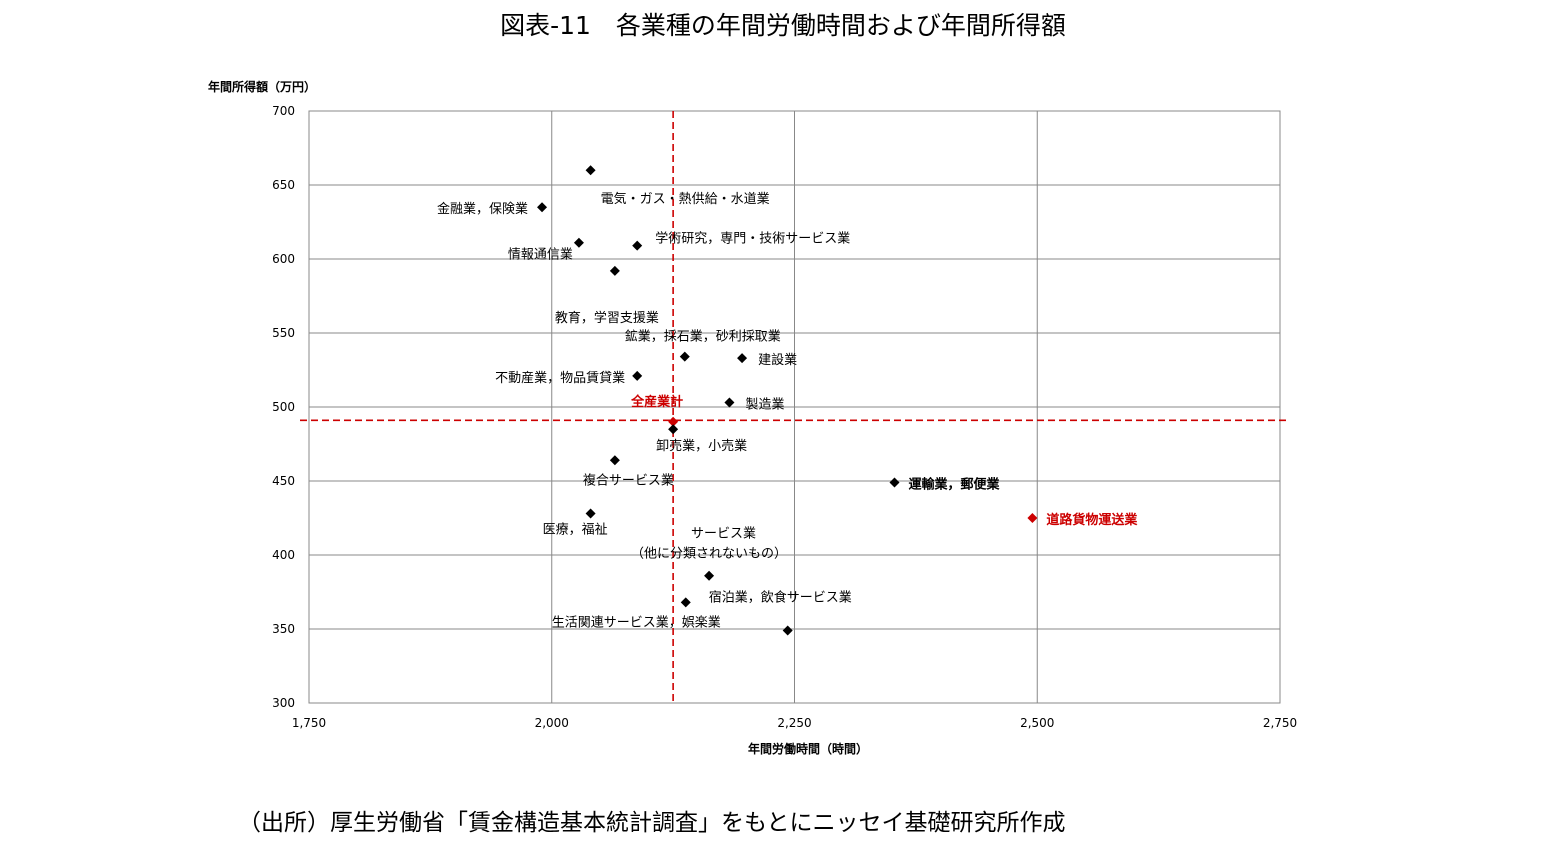 This screenshot has height=854, width=1566. Describe the element at coordinates (1037, 723) in the screenshot. I see `x-tick-label: 2,500` at that location.